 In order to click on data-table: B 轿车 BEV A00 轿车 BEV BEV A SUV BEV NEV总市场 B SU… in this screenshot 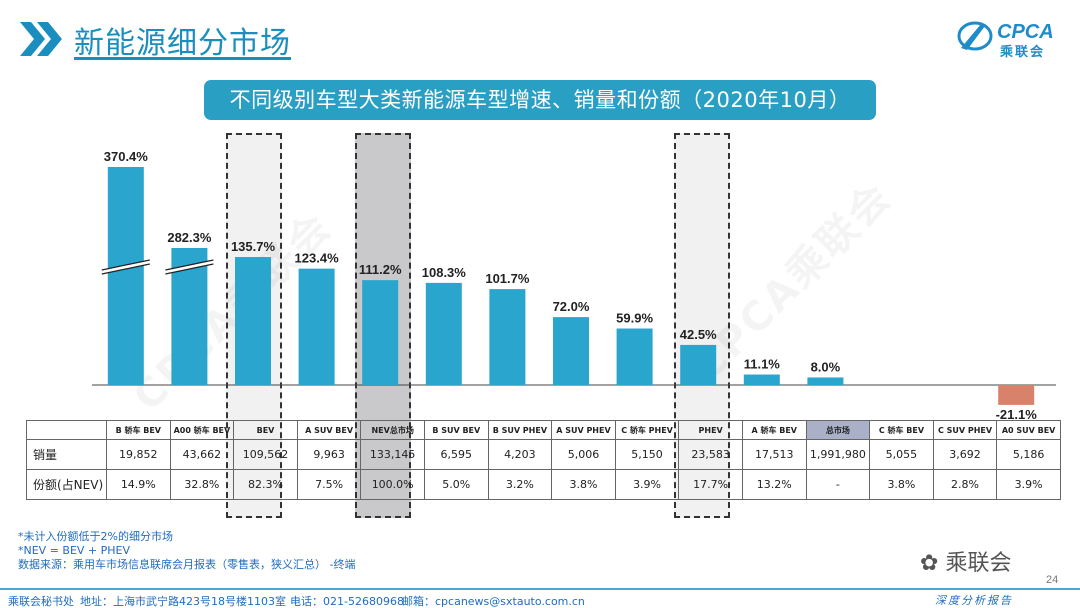, I will do `click(543, 460)`.